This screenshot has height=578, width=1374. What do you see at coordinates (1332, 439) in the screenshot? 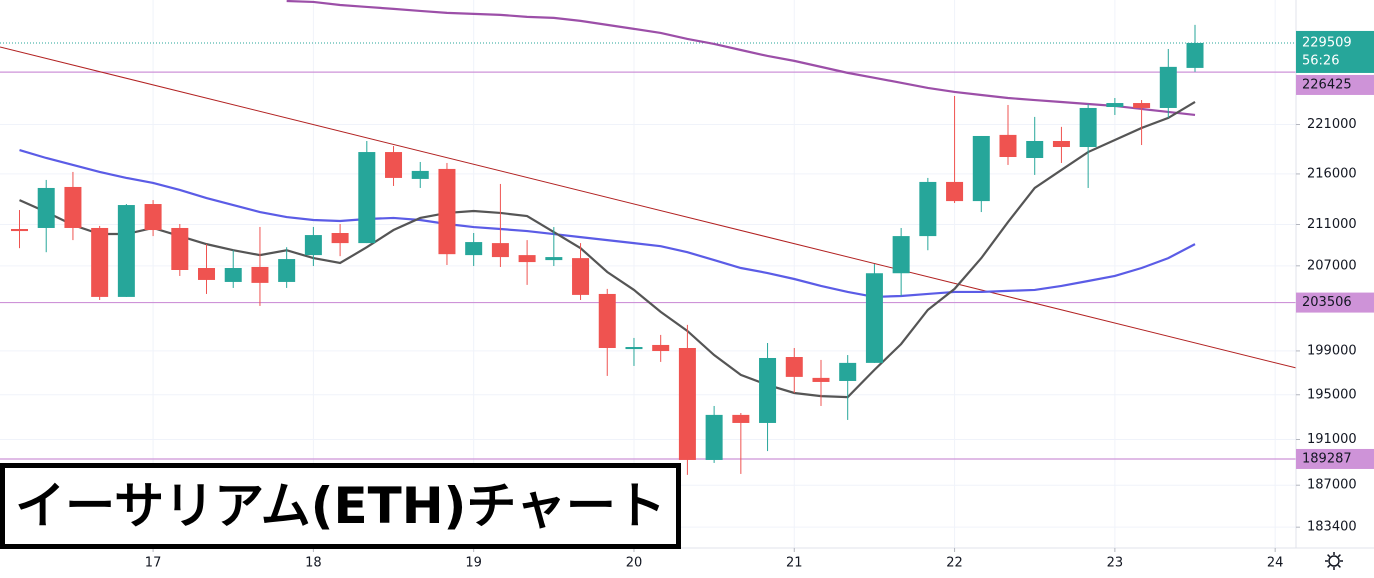
I see `y-tick-label: 191000` at bounding box center [1332, 439].